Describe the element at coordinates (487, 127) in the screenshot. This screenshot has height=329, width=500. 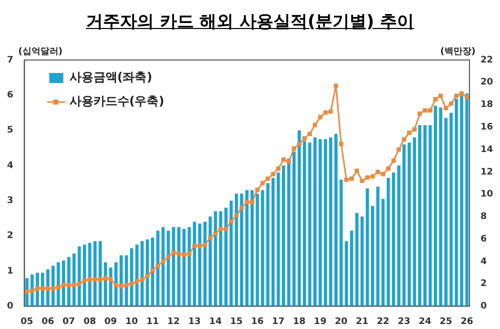
I see `y2-tick-label: 16` at that location.